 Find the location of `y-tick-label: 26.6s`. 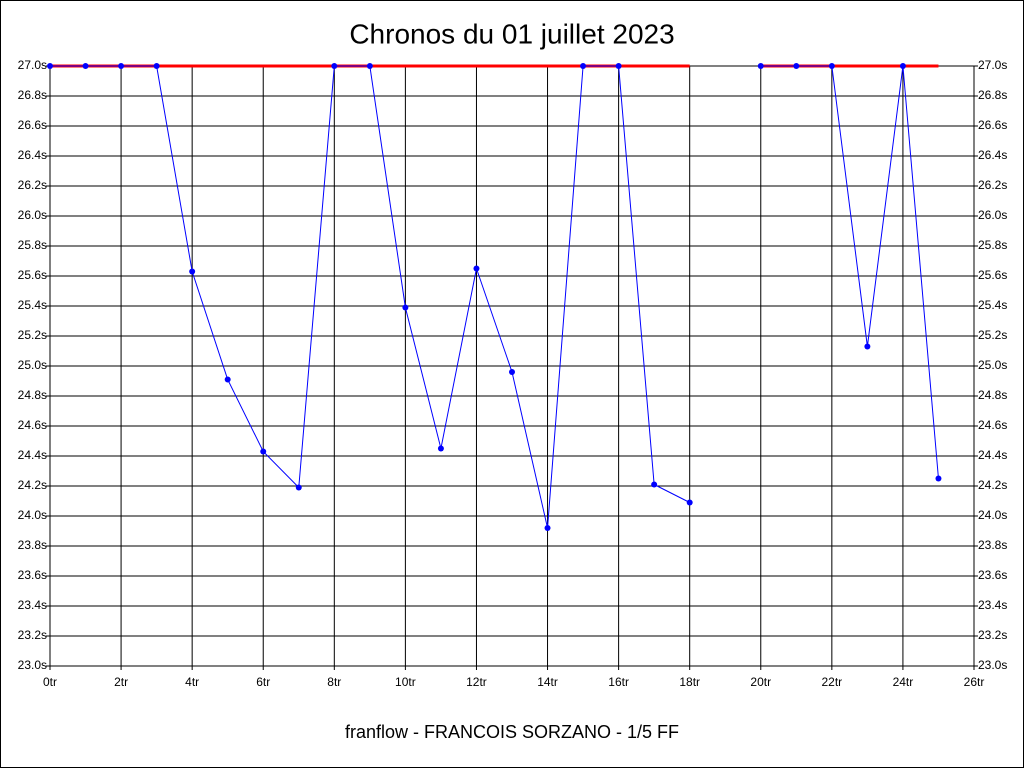

y-tick-label: 26.6s is located at coordinates (32, 125).